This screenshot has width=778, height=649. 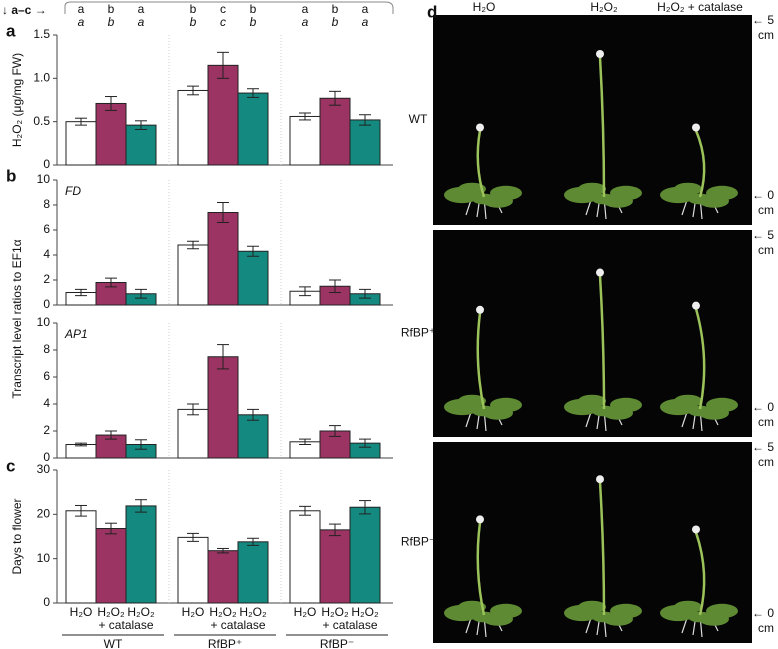 What do you see at coordinates (46, 376) in the screenshot?
I see `y-tick-label: 6` at bounding box center [46, 376].